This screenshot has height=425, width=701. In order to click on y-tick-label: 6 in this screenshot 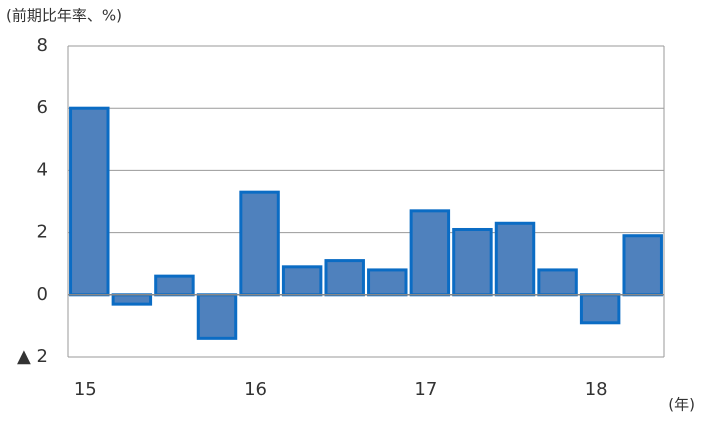, I will do `click(42, 107)`.